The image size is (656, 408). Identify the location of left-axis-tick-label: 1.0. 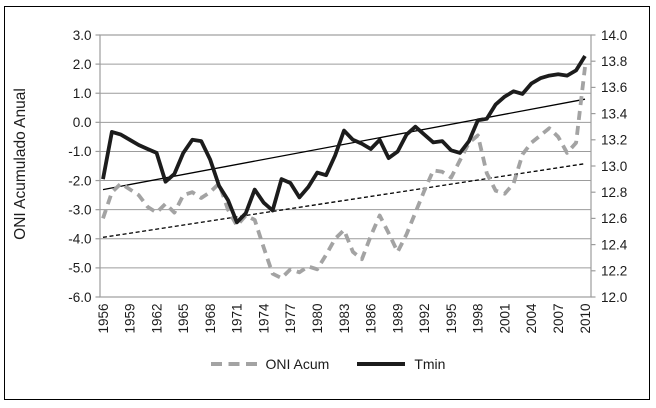
(82, 93).